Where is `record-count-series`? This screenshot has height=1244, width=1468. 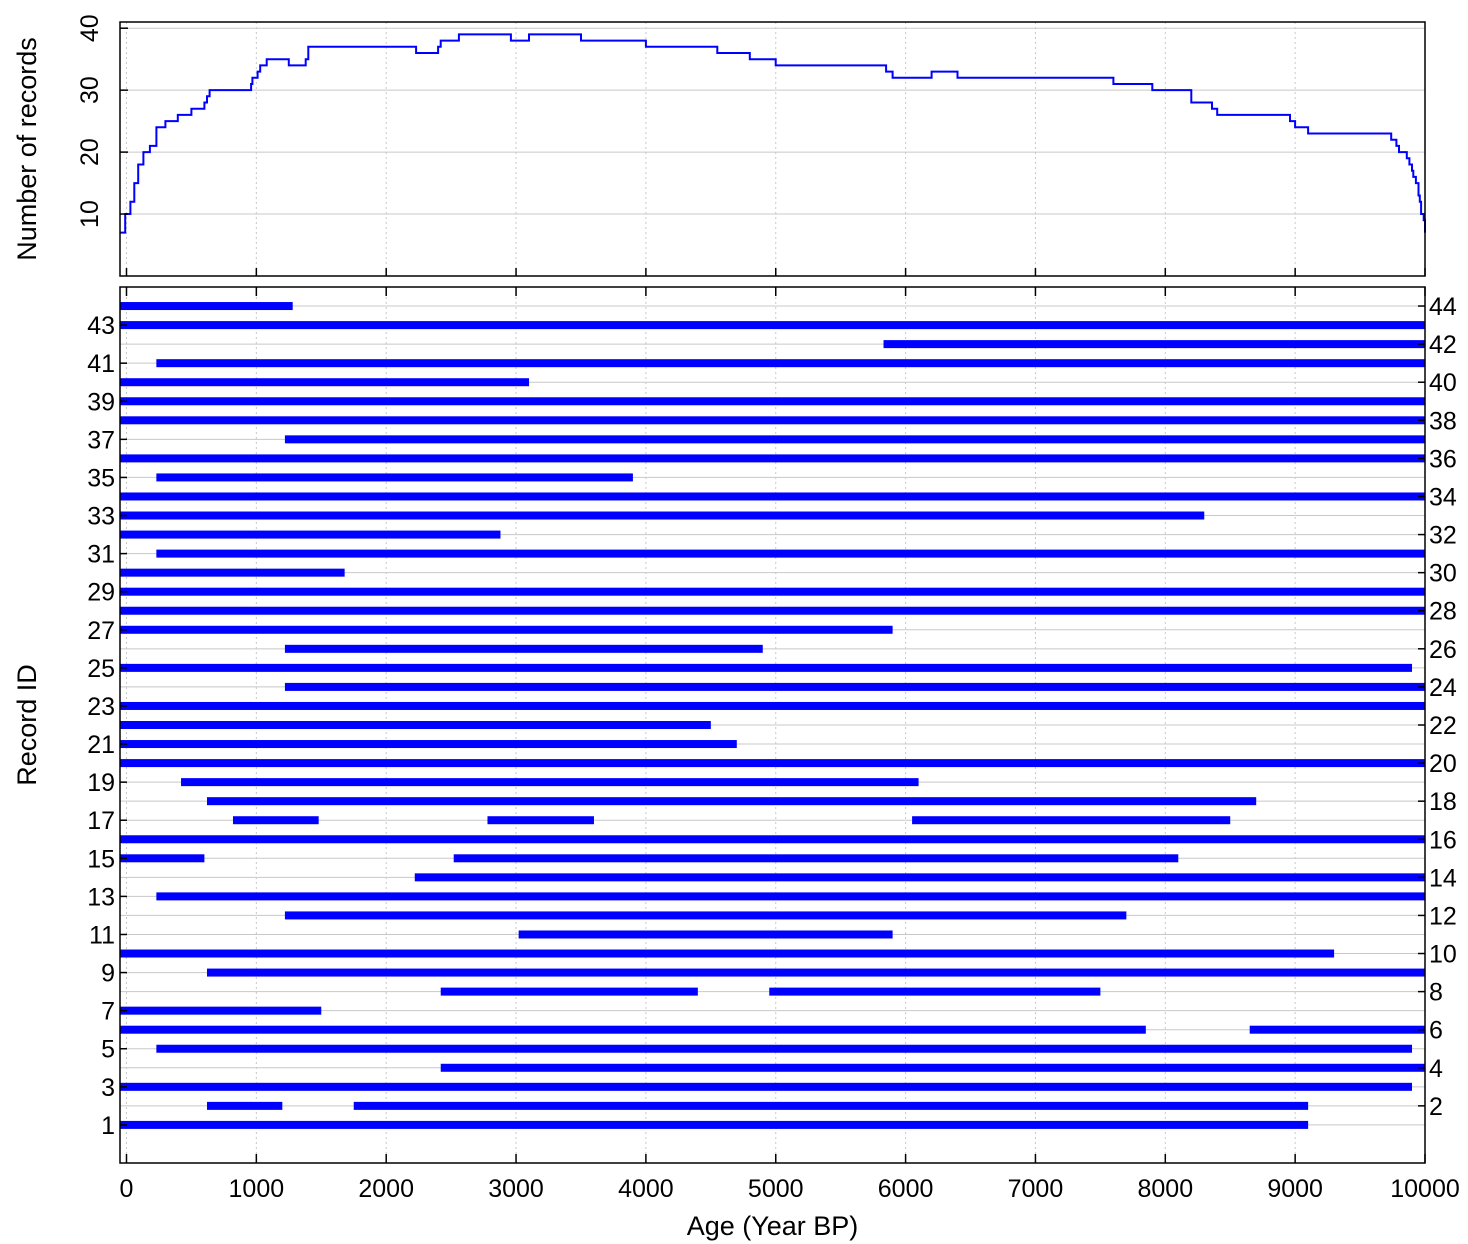 record-count-series is located at coordinates (773, 133).